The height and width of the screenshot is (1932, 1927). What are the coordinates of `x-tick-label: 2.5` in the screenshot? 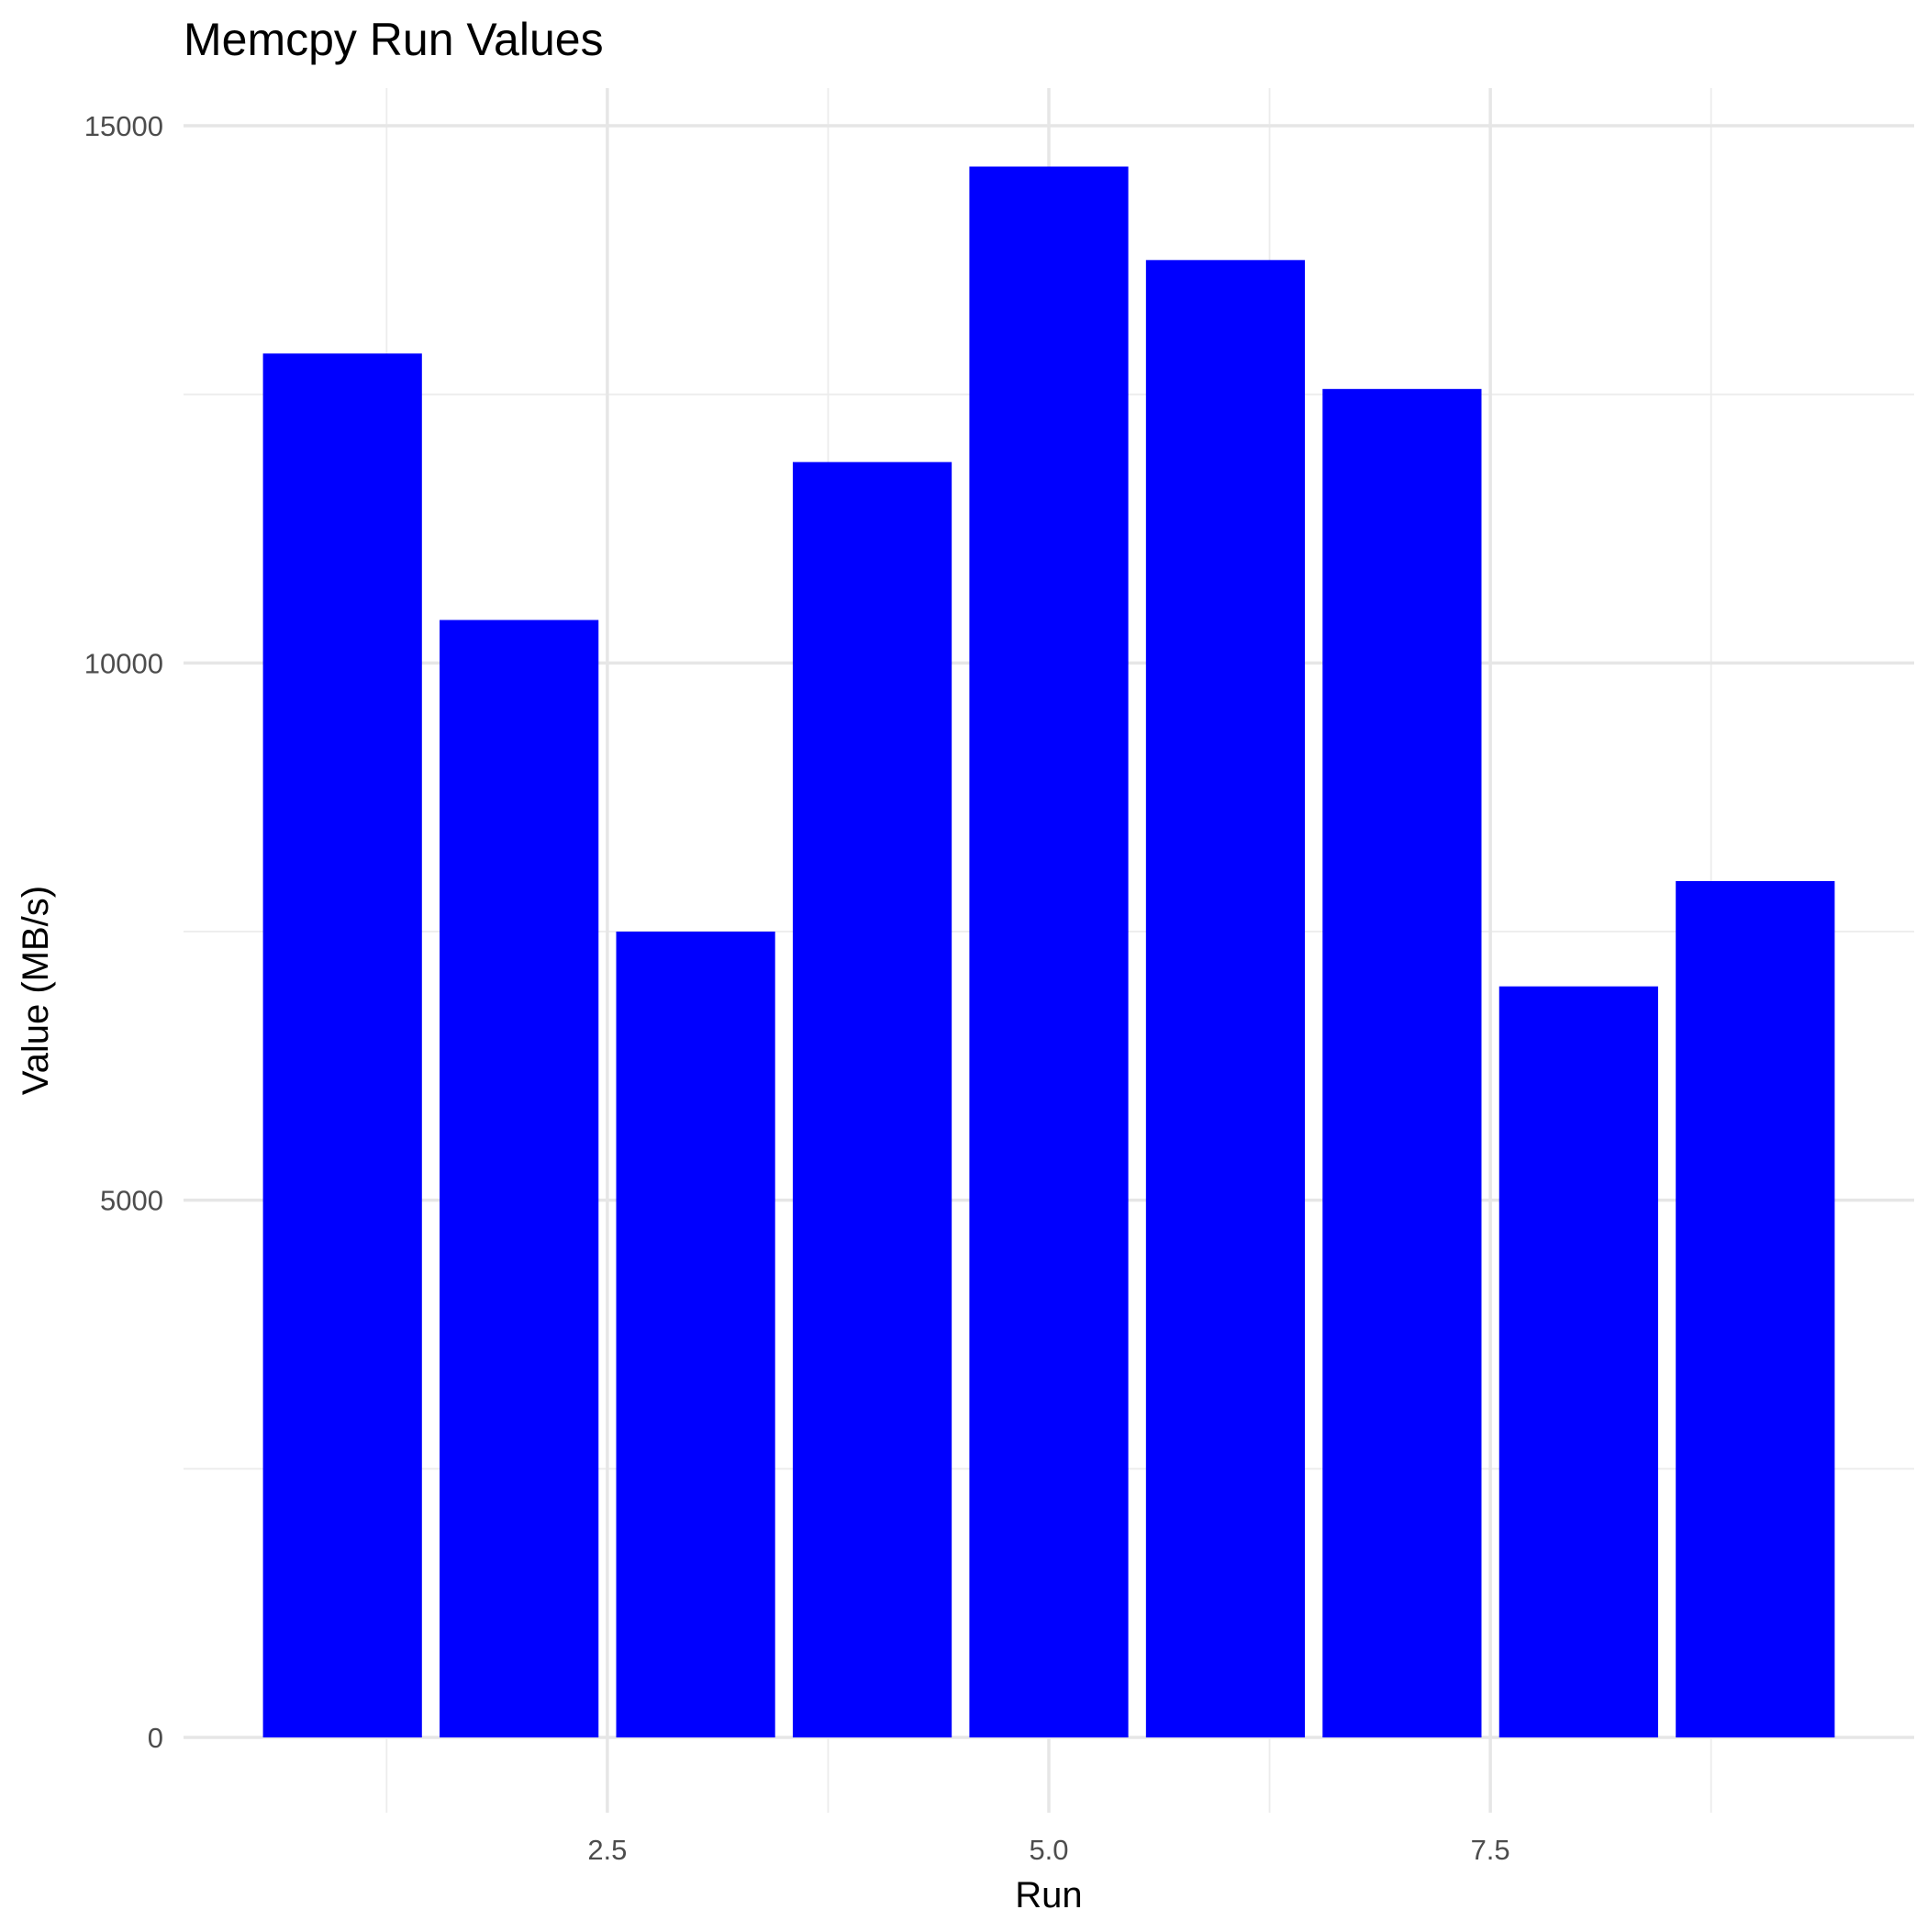 It's located at (607, 1850).